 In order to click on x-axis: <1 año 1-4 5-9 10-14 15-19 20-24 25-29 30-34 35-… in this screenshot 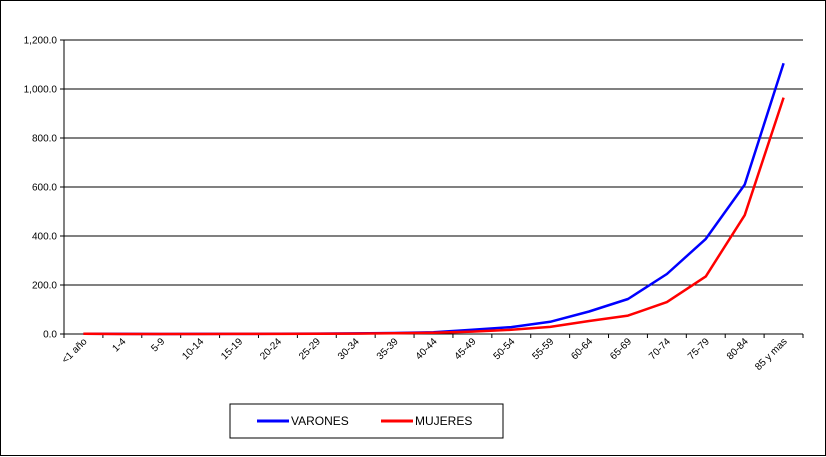, I will do `click(432, 353)`.